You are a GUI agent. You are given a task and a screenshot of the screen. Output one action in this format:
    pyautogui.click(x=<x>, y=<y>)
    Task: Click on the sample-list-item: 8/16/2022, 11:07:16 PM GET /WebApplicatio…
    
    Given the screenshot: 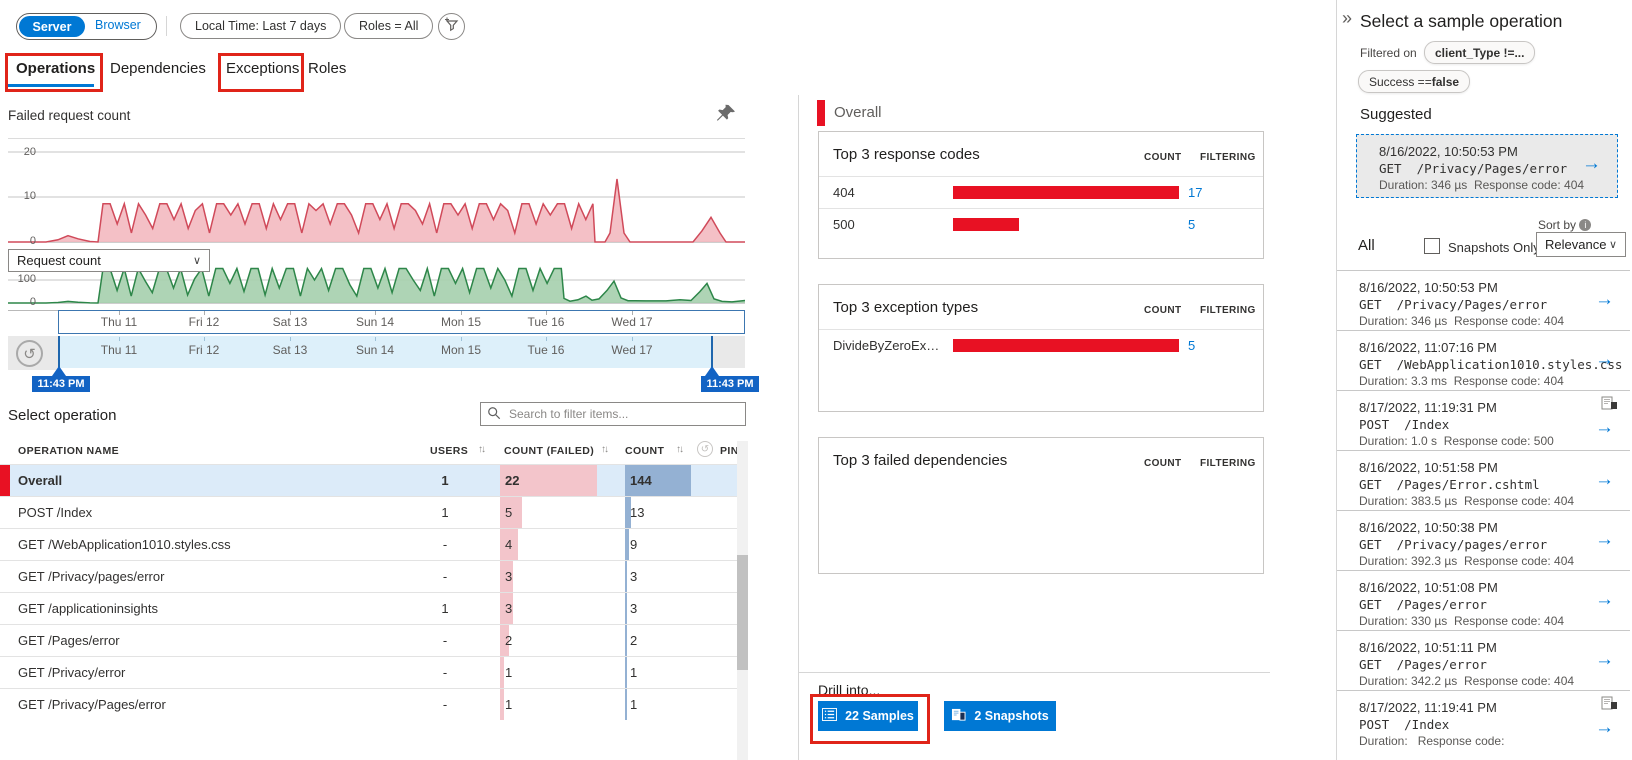 What is the action you would take?
    pyautogui.click(x=1483, y=360)
    